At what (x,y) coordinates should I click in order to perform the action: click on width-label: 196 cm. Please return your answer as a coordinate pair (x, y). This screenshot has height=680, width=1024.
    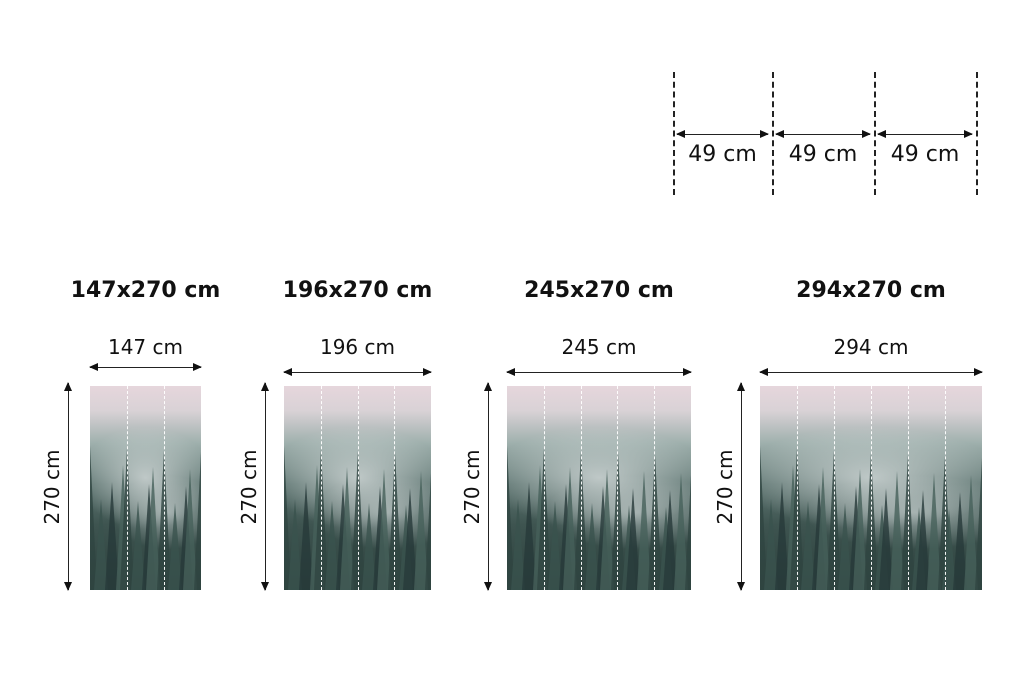
    Looking at the image, I should click on (357, 347).